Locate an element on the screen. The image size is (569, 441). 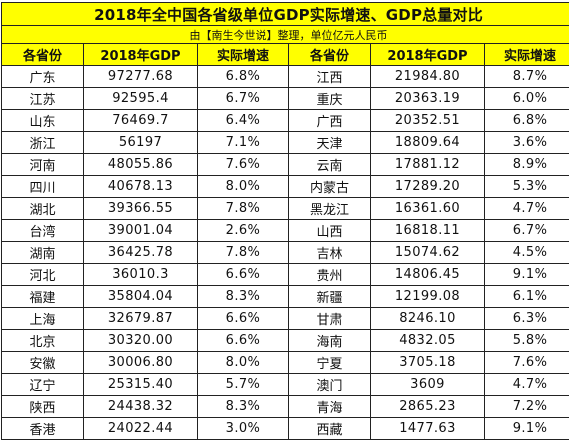
province-name-cell: 浙江 is located at coordinates (42, 142).